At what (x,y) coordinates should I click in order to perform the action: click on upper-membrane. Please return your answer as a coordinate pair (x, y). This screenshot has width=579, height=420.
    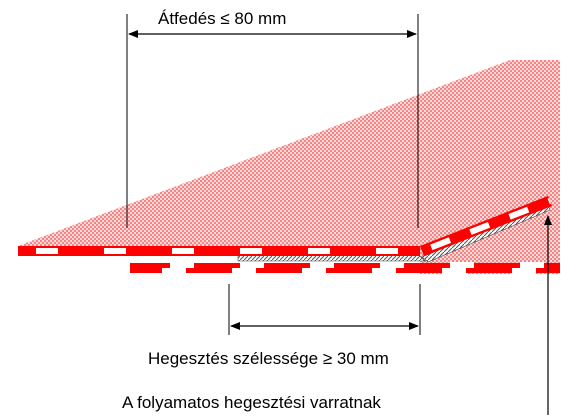
    Looking at the image, I should click on (285, 226).